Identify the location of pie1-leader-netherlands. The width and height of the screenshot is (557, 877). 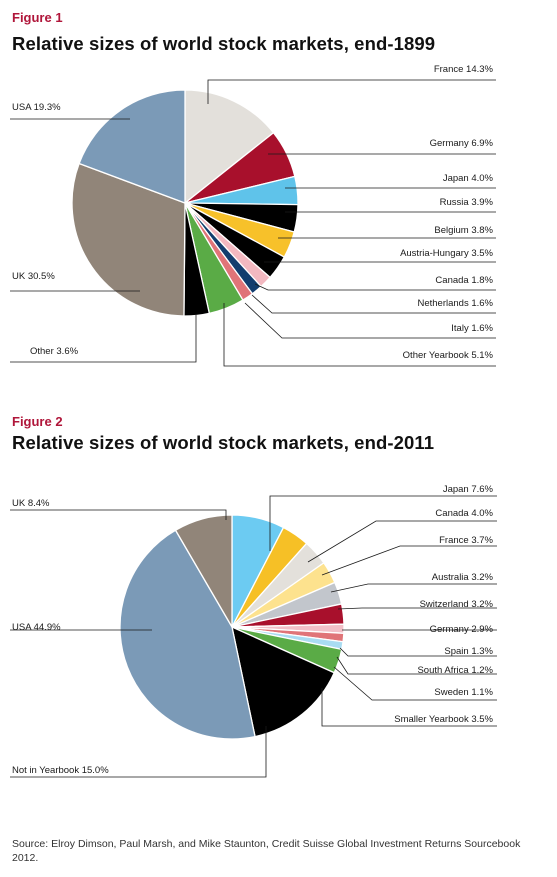
(373, 304).